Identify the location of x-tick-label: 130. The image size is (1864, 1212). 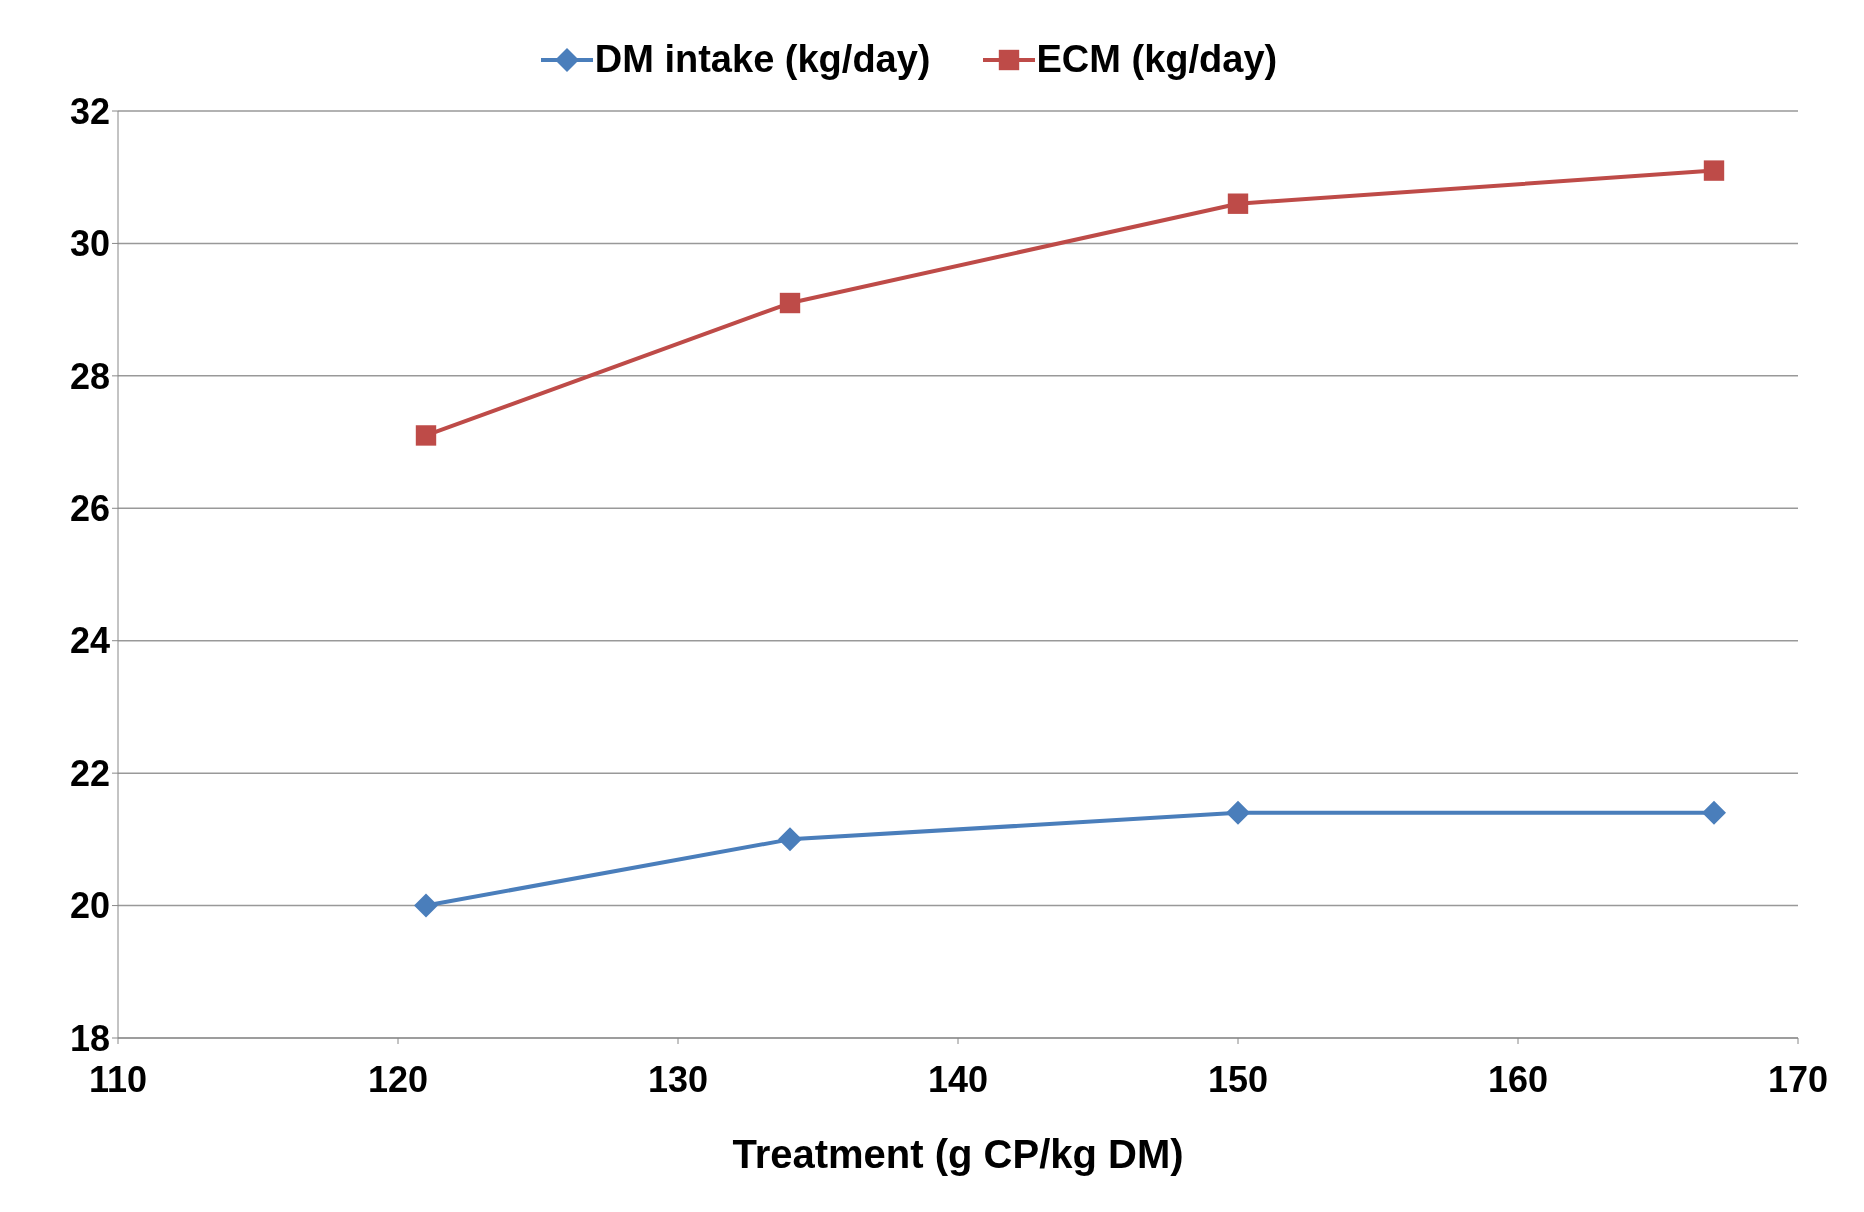
(678, 1079).